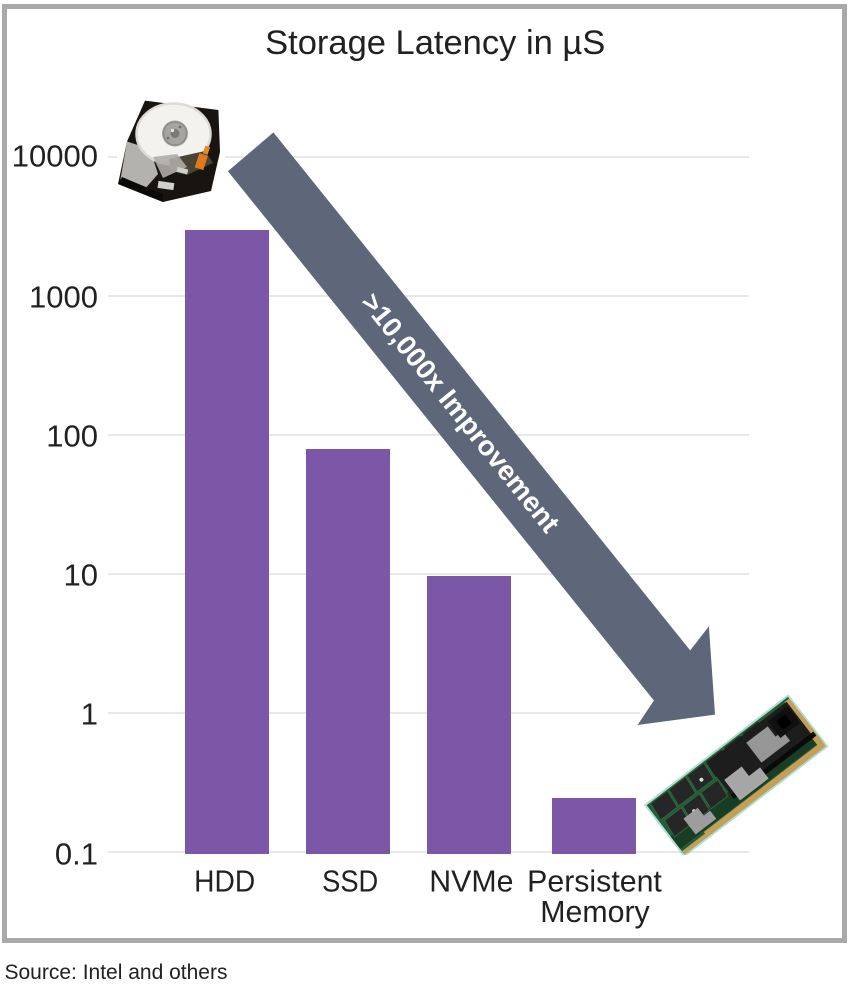 The height and width of the screenshot is (993, 850). Describe the element at coordinates (63, 297) in the screenshot. I see `svg-text: 1000` at that location.